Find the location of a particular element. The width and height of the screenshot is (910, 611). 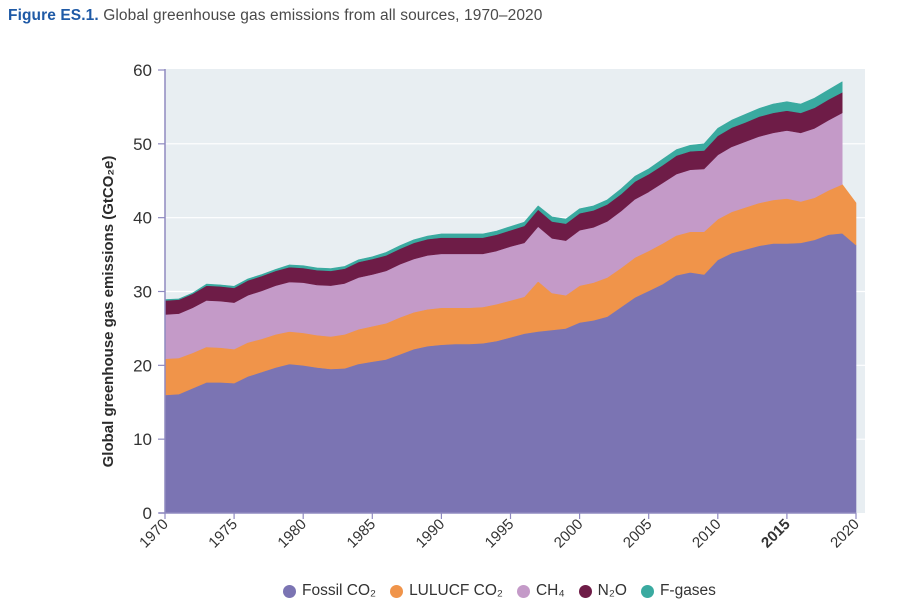

x-tick-label: 1980 is located at coordinates (292, 534).